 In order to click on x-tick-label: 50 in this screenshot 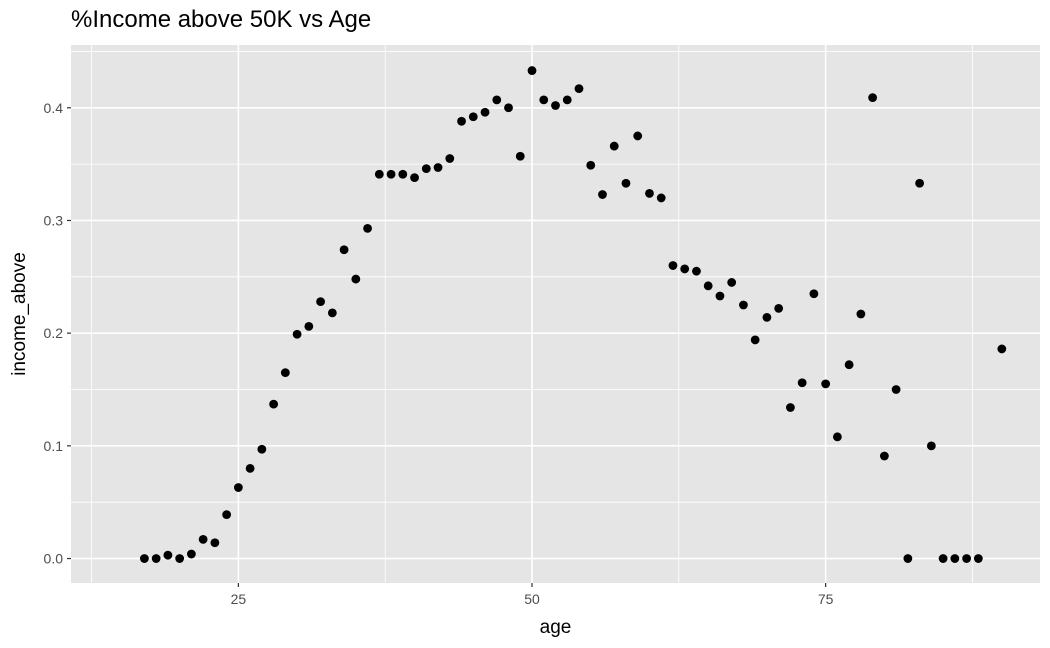, I will do `click(532, 599)`.